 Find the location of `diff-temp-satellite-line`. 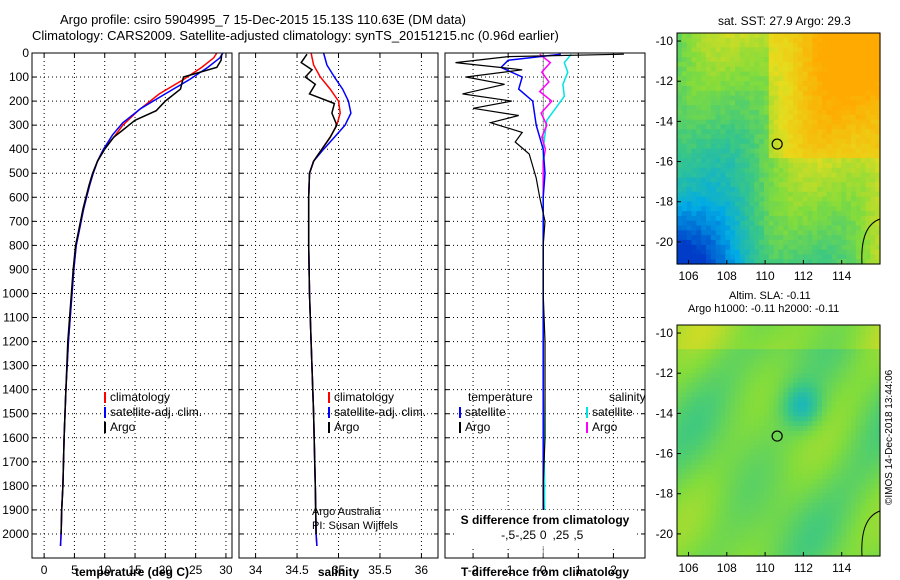

diff-temp-satellite-line is located at coordinates (530, 293).